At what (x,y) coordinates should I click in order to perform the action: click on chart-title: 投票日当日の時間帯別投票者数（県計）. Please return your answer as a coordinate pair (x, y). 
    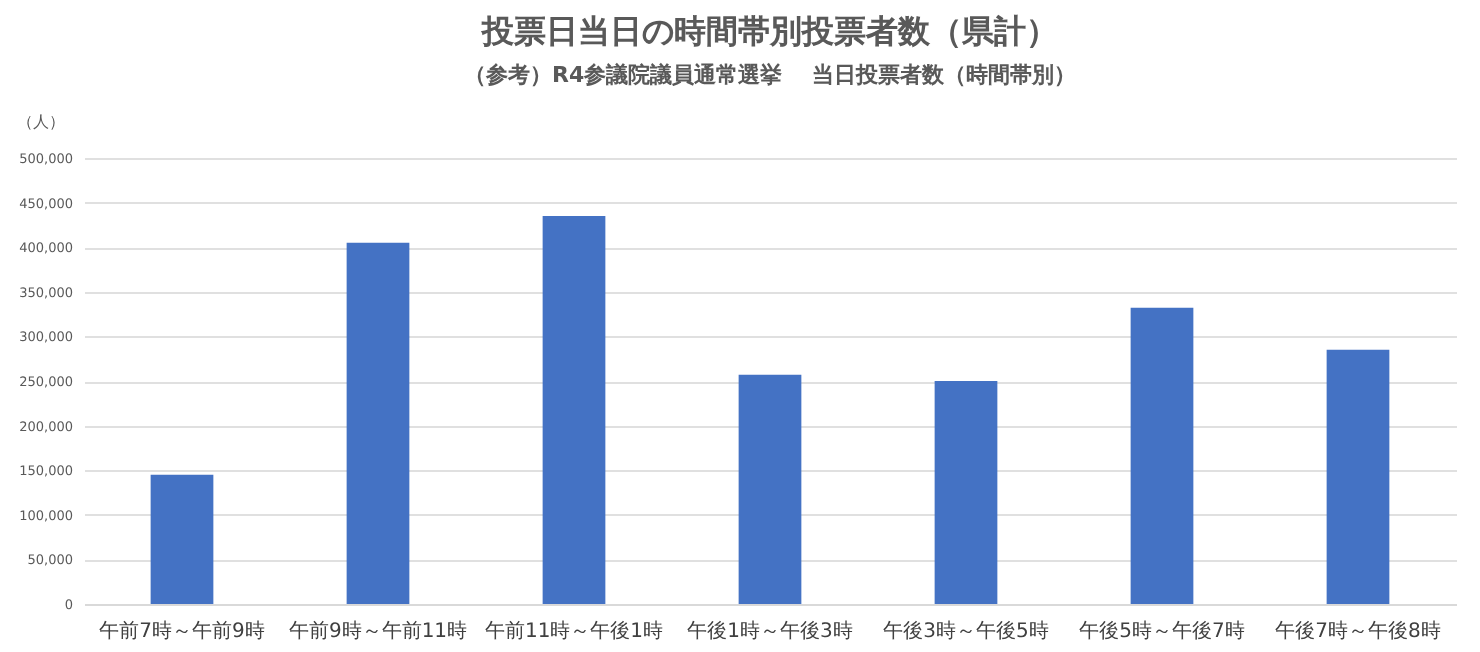
    Looking at the image, I should click on (769, 31).